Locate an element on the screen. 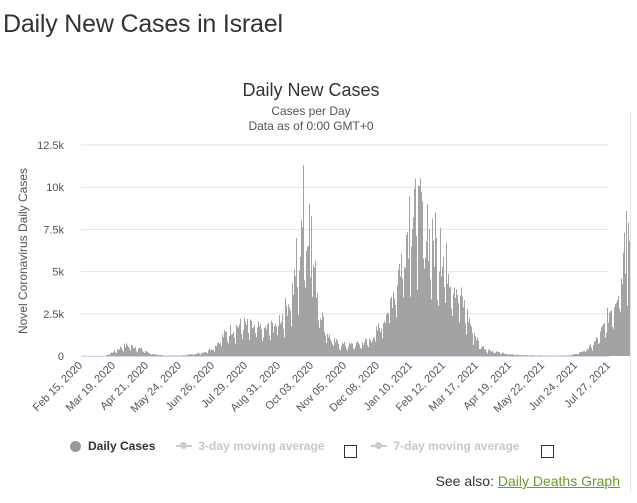 Image resolution: width=637 pixels, height=503 pixels. checkbox-3-day-ma is located at coordinates (351, 451).